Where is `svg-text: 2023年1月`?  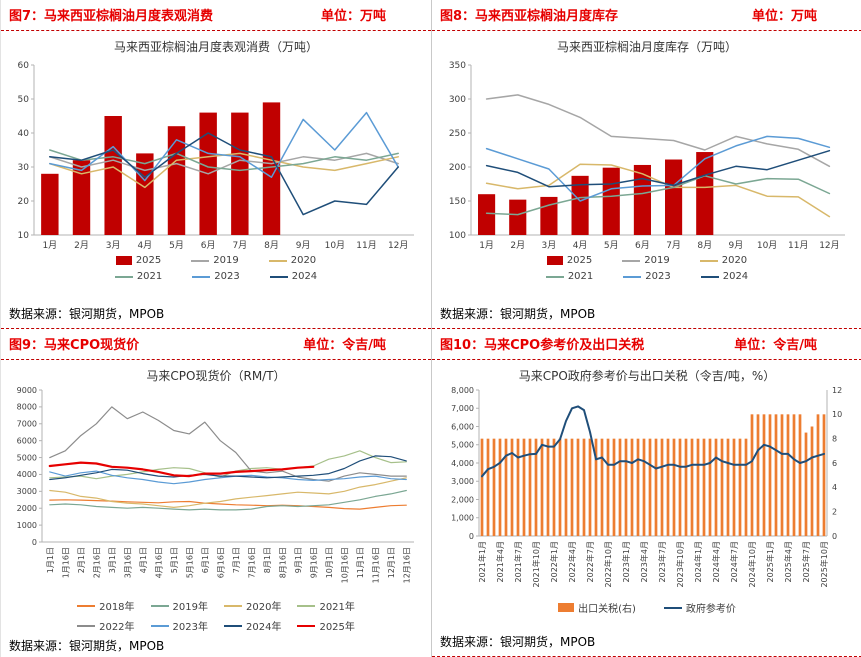 svg-text: 2023年1月 is located at coordinates (626, 561).